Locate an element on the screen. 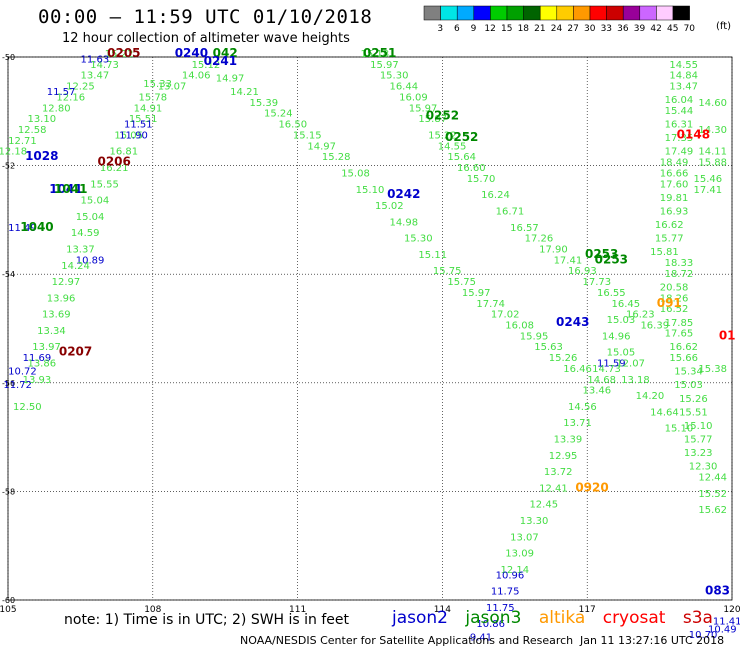 The width and height of the screenshot is (740, 650). wave-height-value: 17.02 is located at coordinates (505, 315).